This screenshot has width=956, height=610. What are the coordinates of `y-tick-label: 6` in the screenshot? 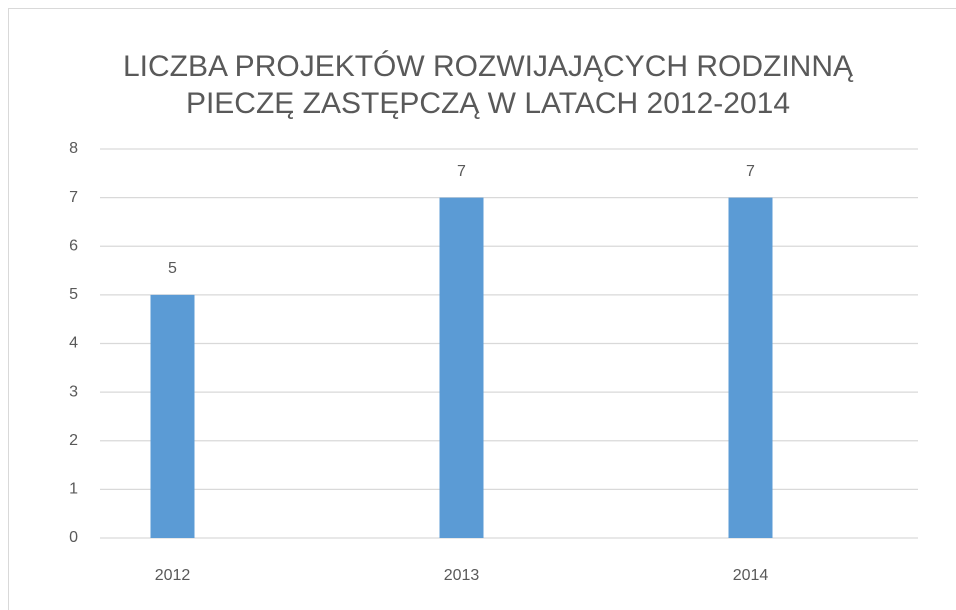 It's located at (73, 245).